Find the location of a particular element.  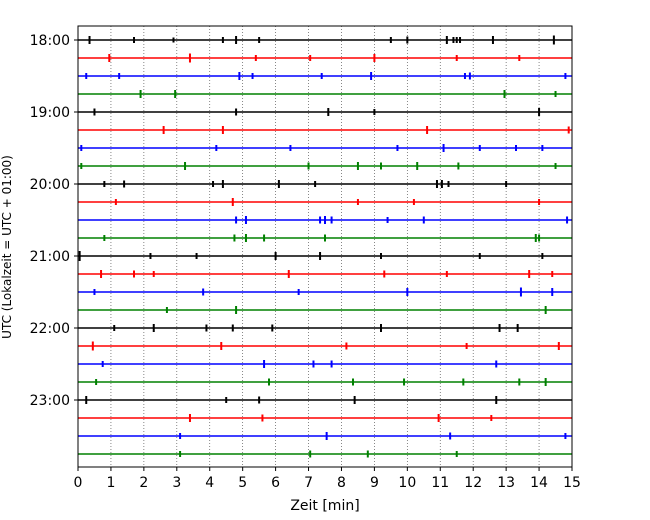

x-tick-label: 12 is located at coordinates (473, 483).